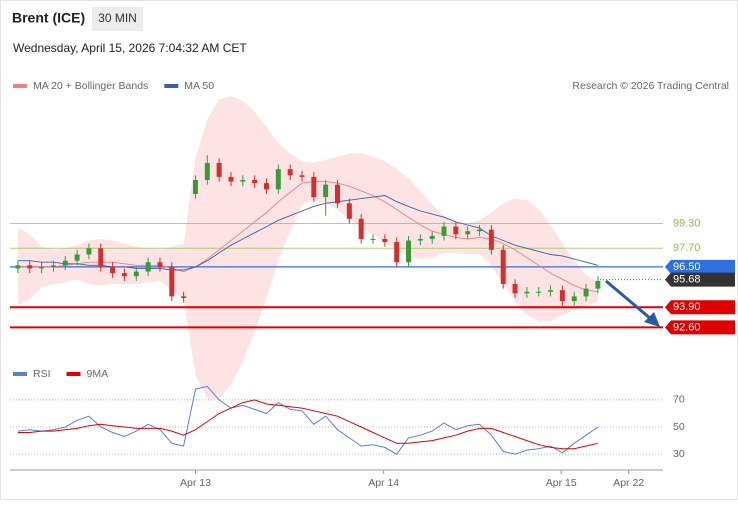 This screenshot has height=505, width=738. I want to click on level-label: 95.68, so click(687, 280).